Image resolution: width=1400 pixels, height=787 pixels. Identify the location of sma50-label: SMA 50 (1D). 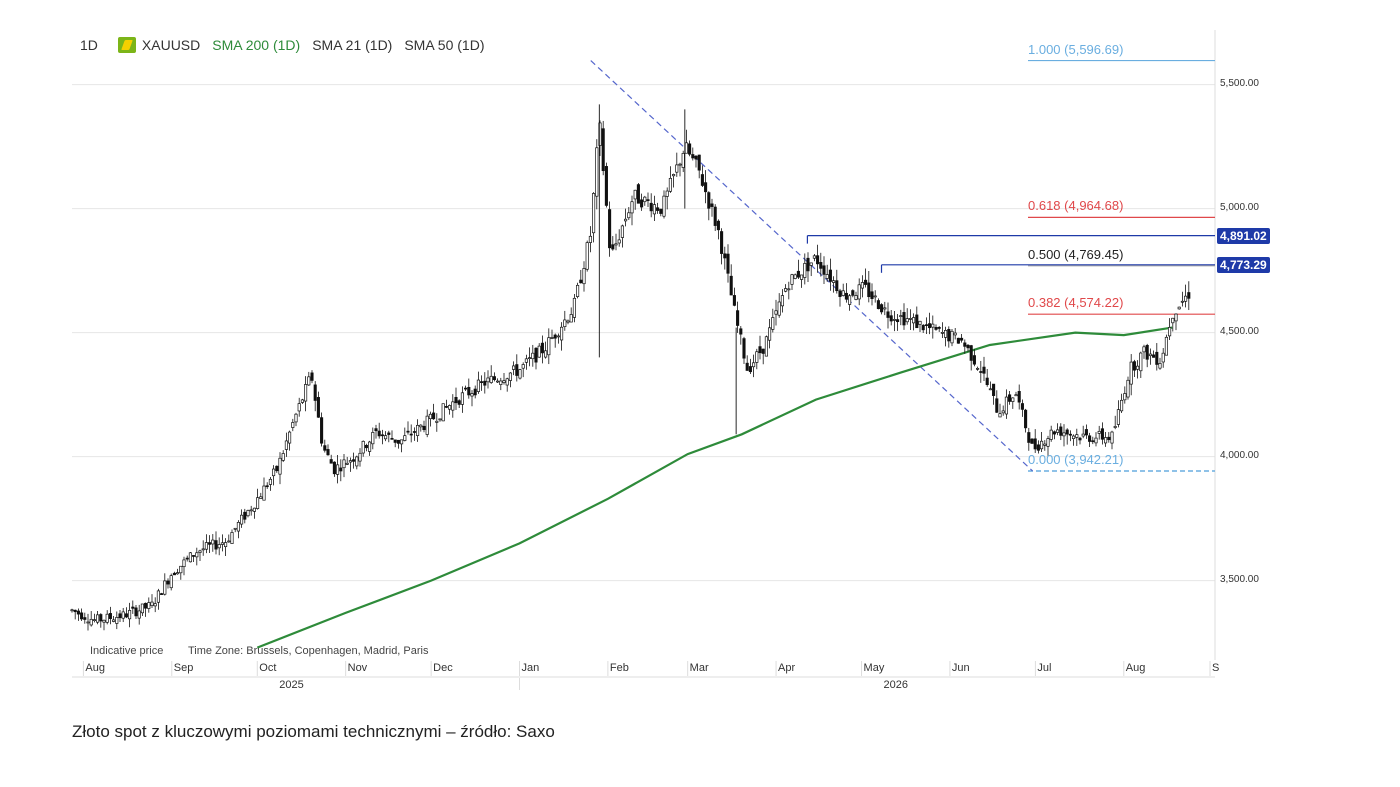
(444, 45).